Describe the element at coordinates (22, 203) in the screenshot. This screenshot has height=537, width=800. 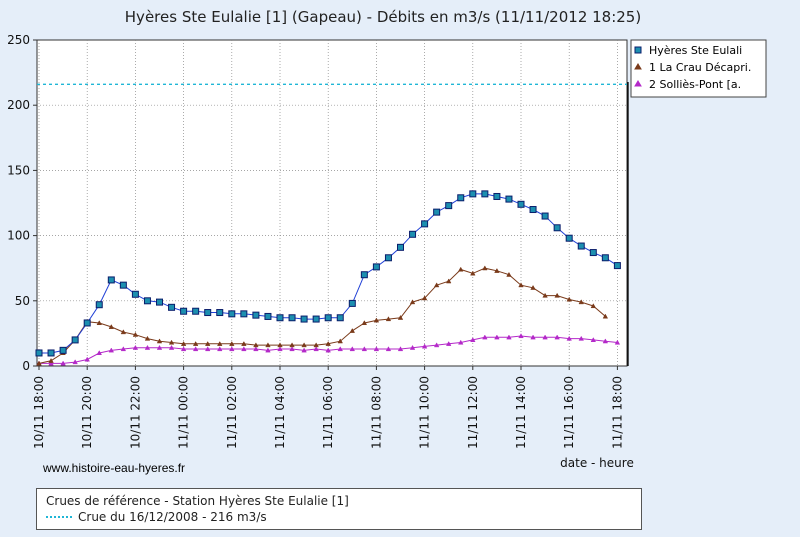
I see `y-axis: 0 50 100 150 200 250` at that location.